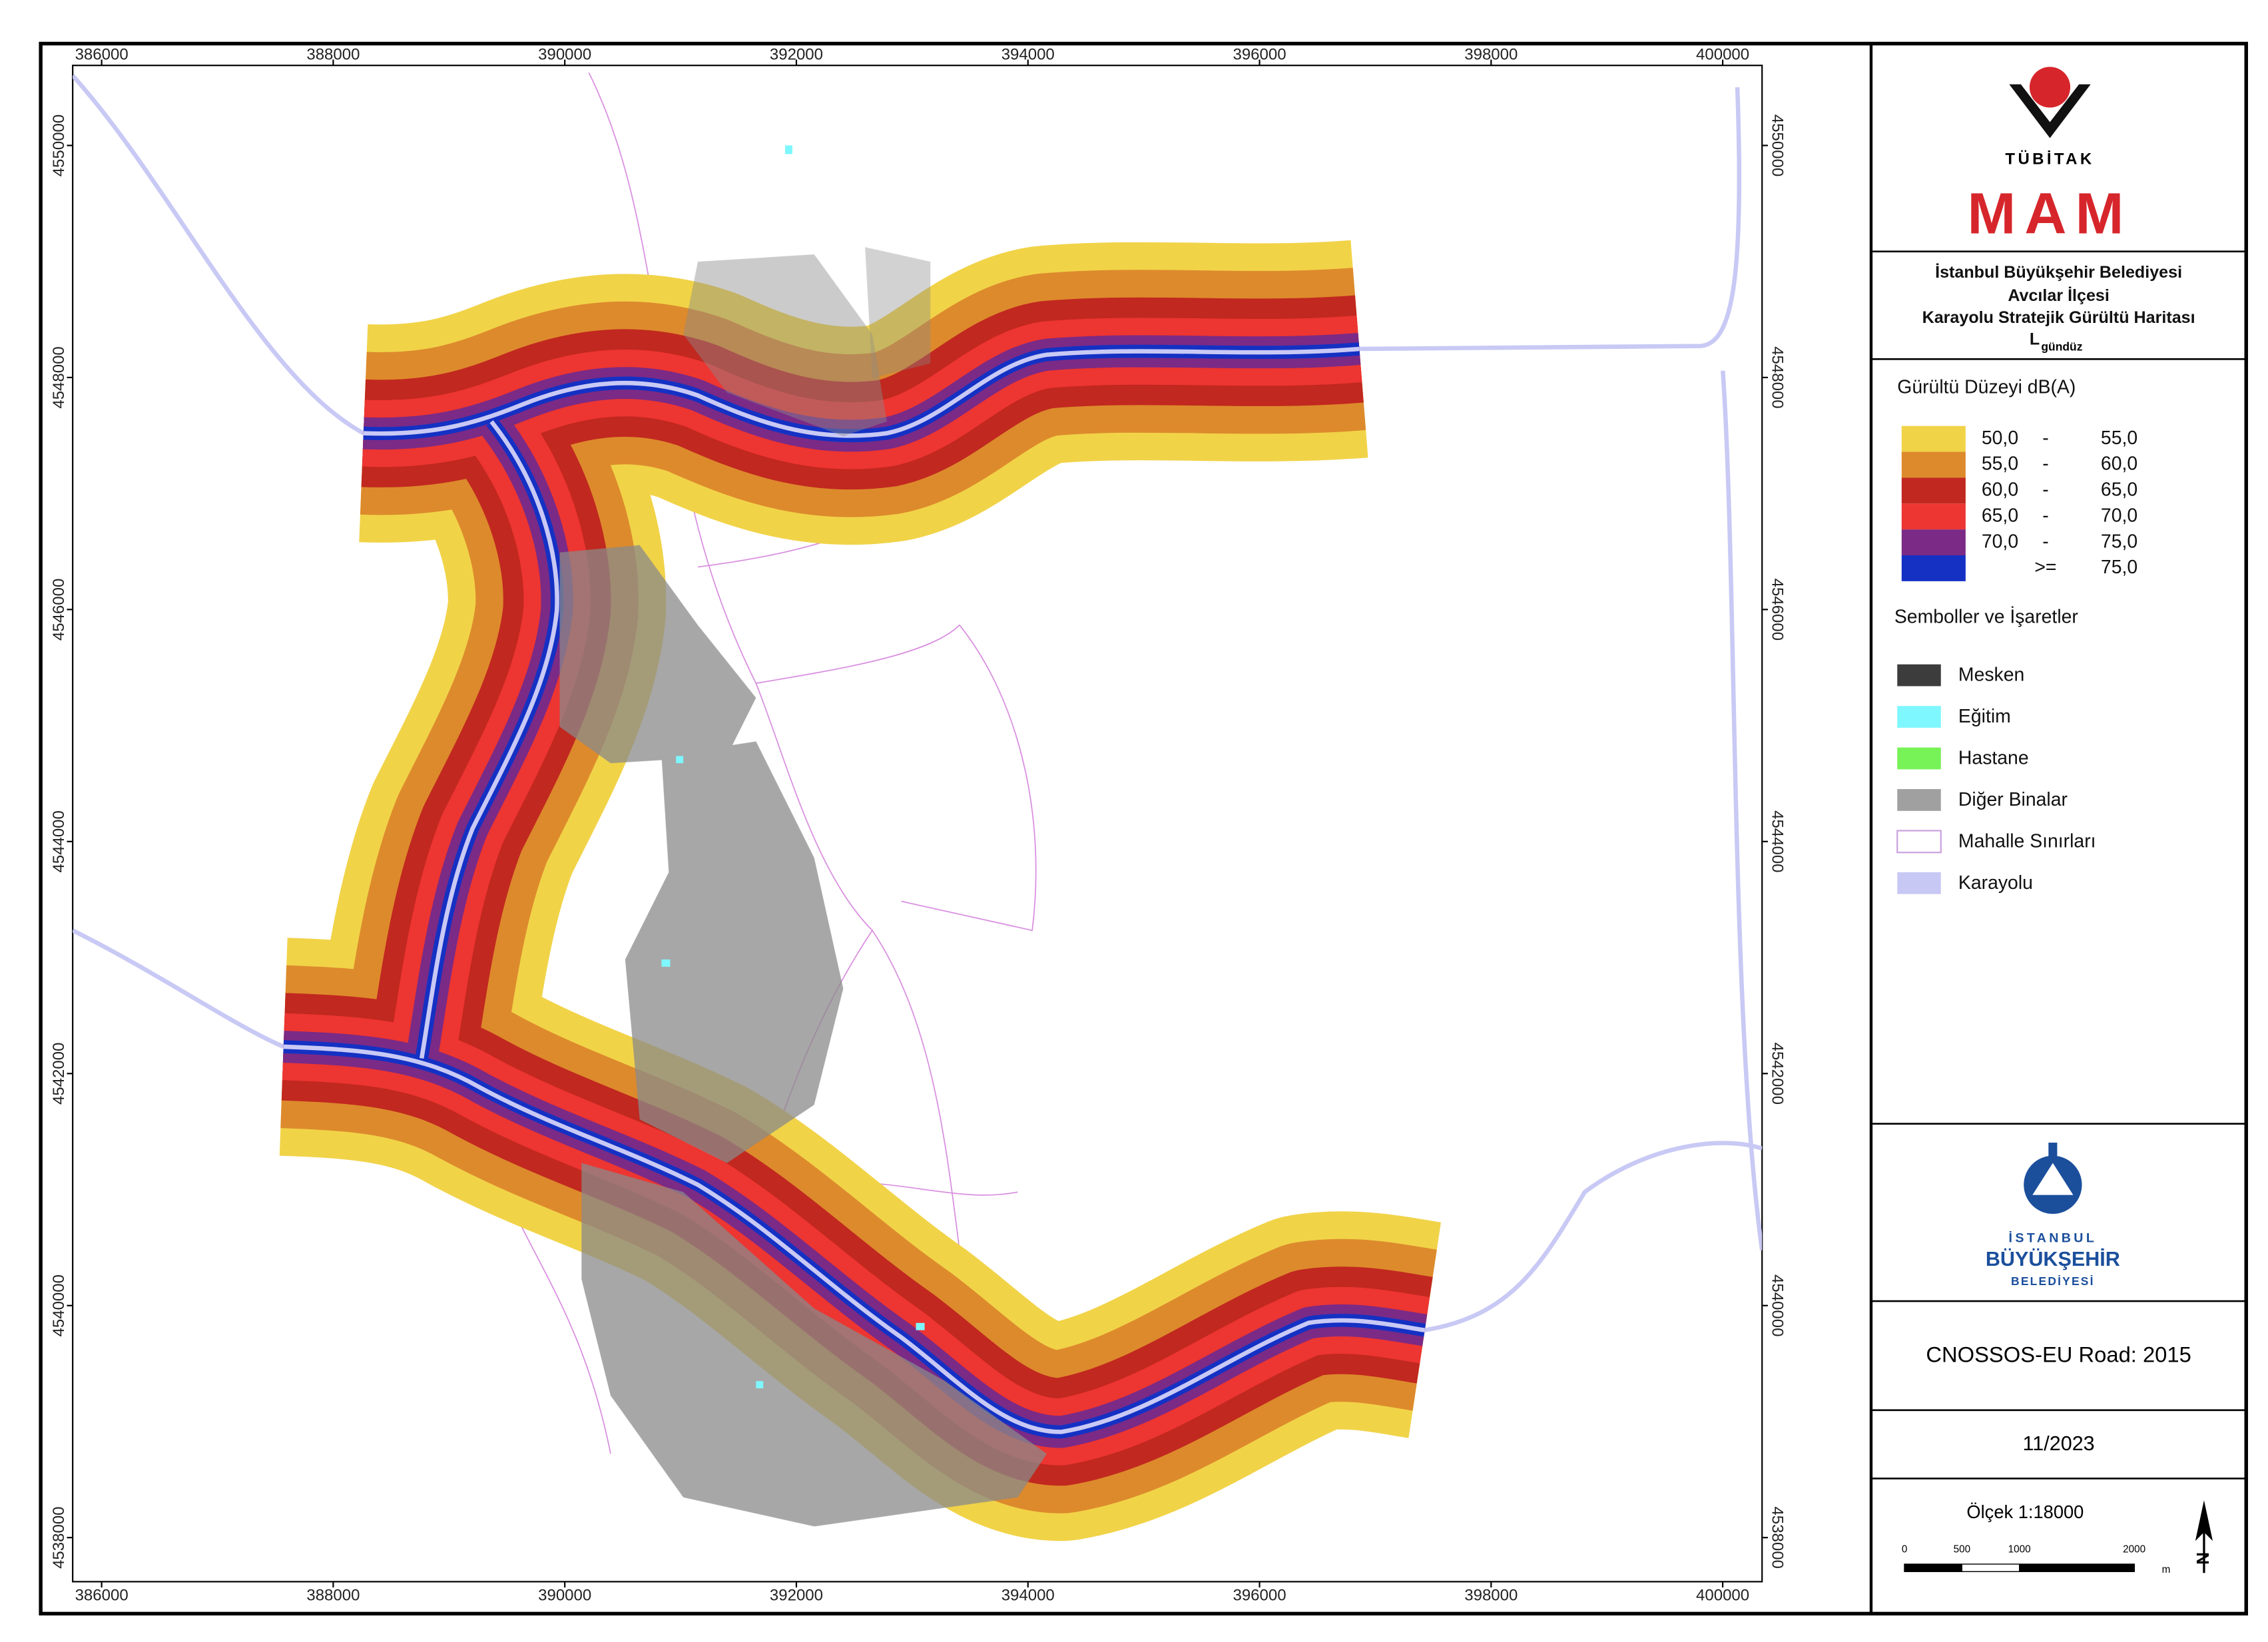 The height and width of the screenshot is (1642, 2268). I want to click on scale-tick-label: 0, so click(1905, 1549).